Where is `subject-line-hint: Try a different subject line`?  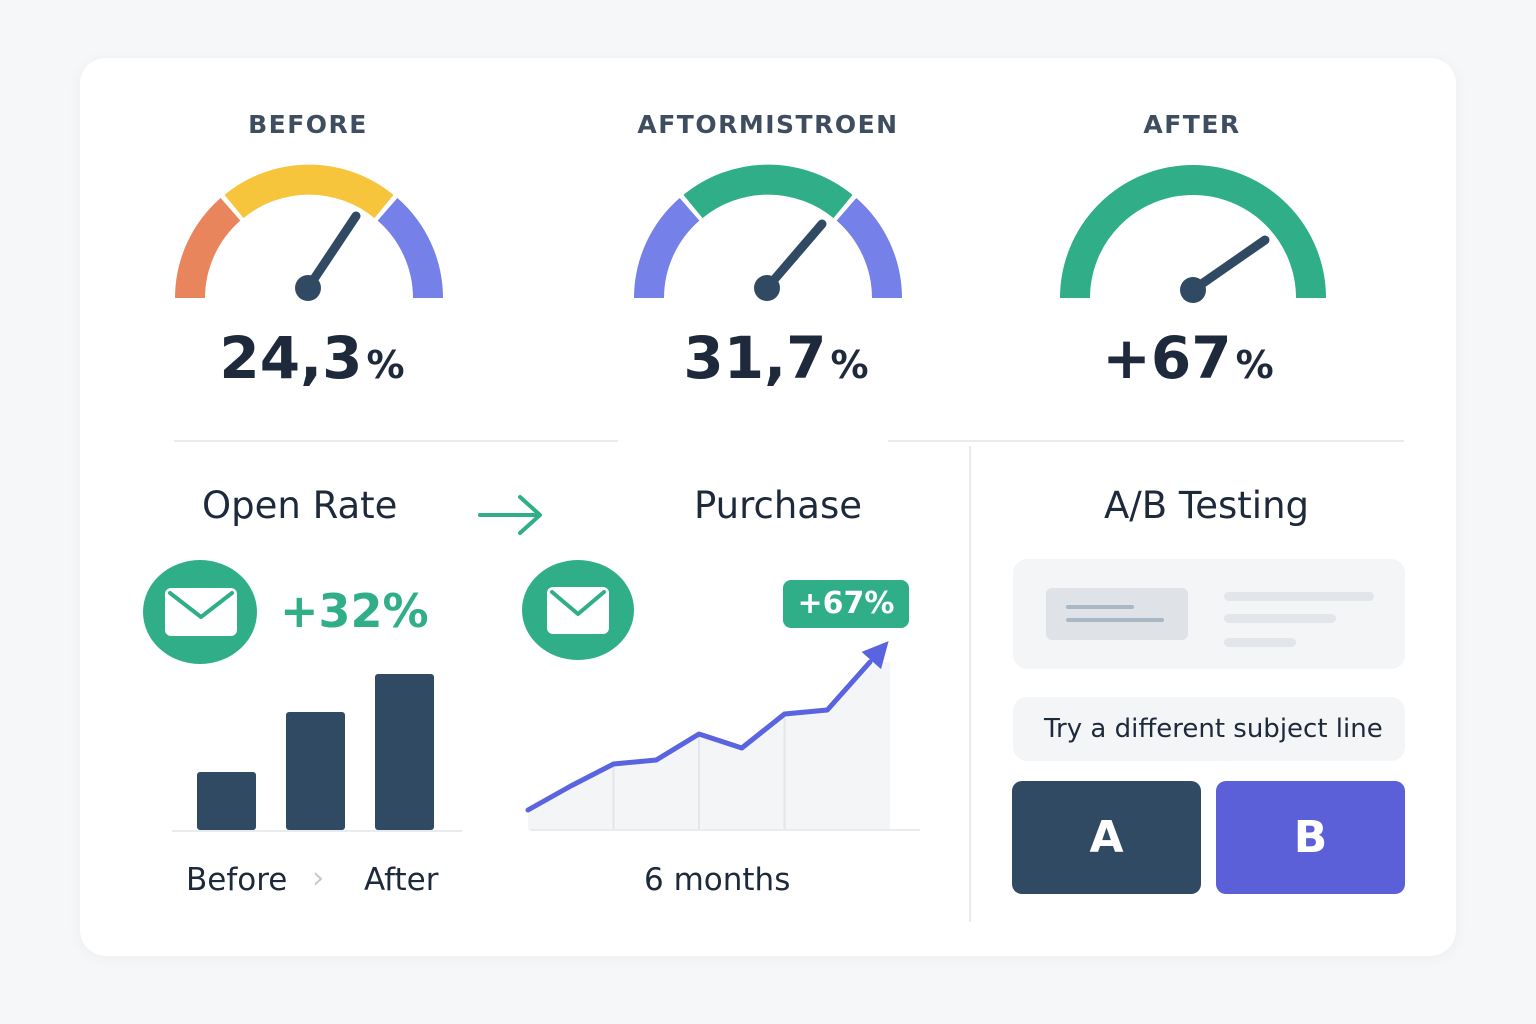
subject-line-hint: Try a different subject line is located at coordinates (1209, 729).